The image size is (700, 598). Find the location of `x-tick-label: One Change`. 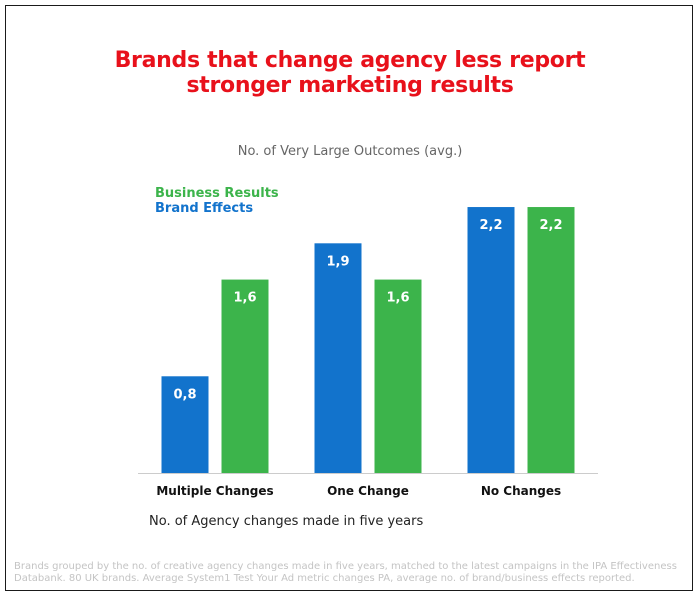

x-tick-label: One Change is located at coordinates (368, 491).